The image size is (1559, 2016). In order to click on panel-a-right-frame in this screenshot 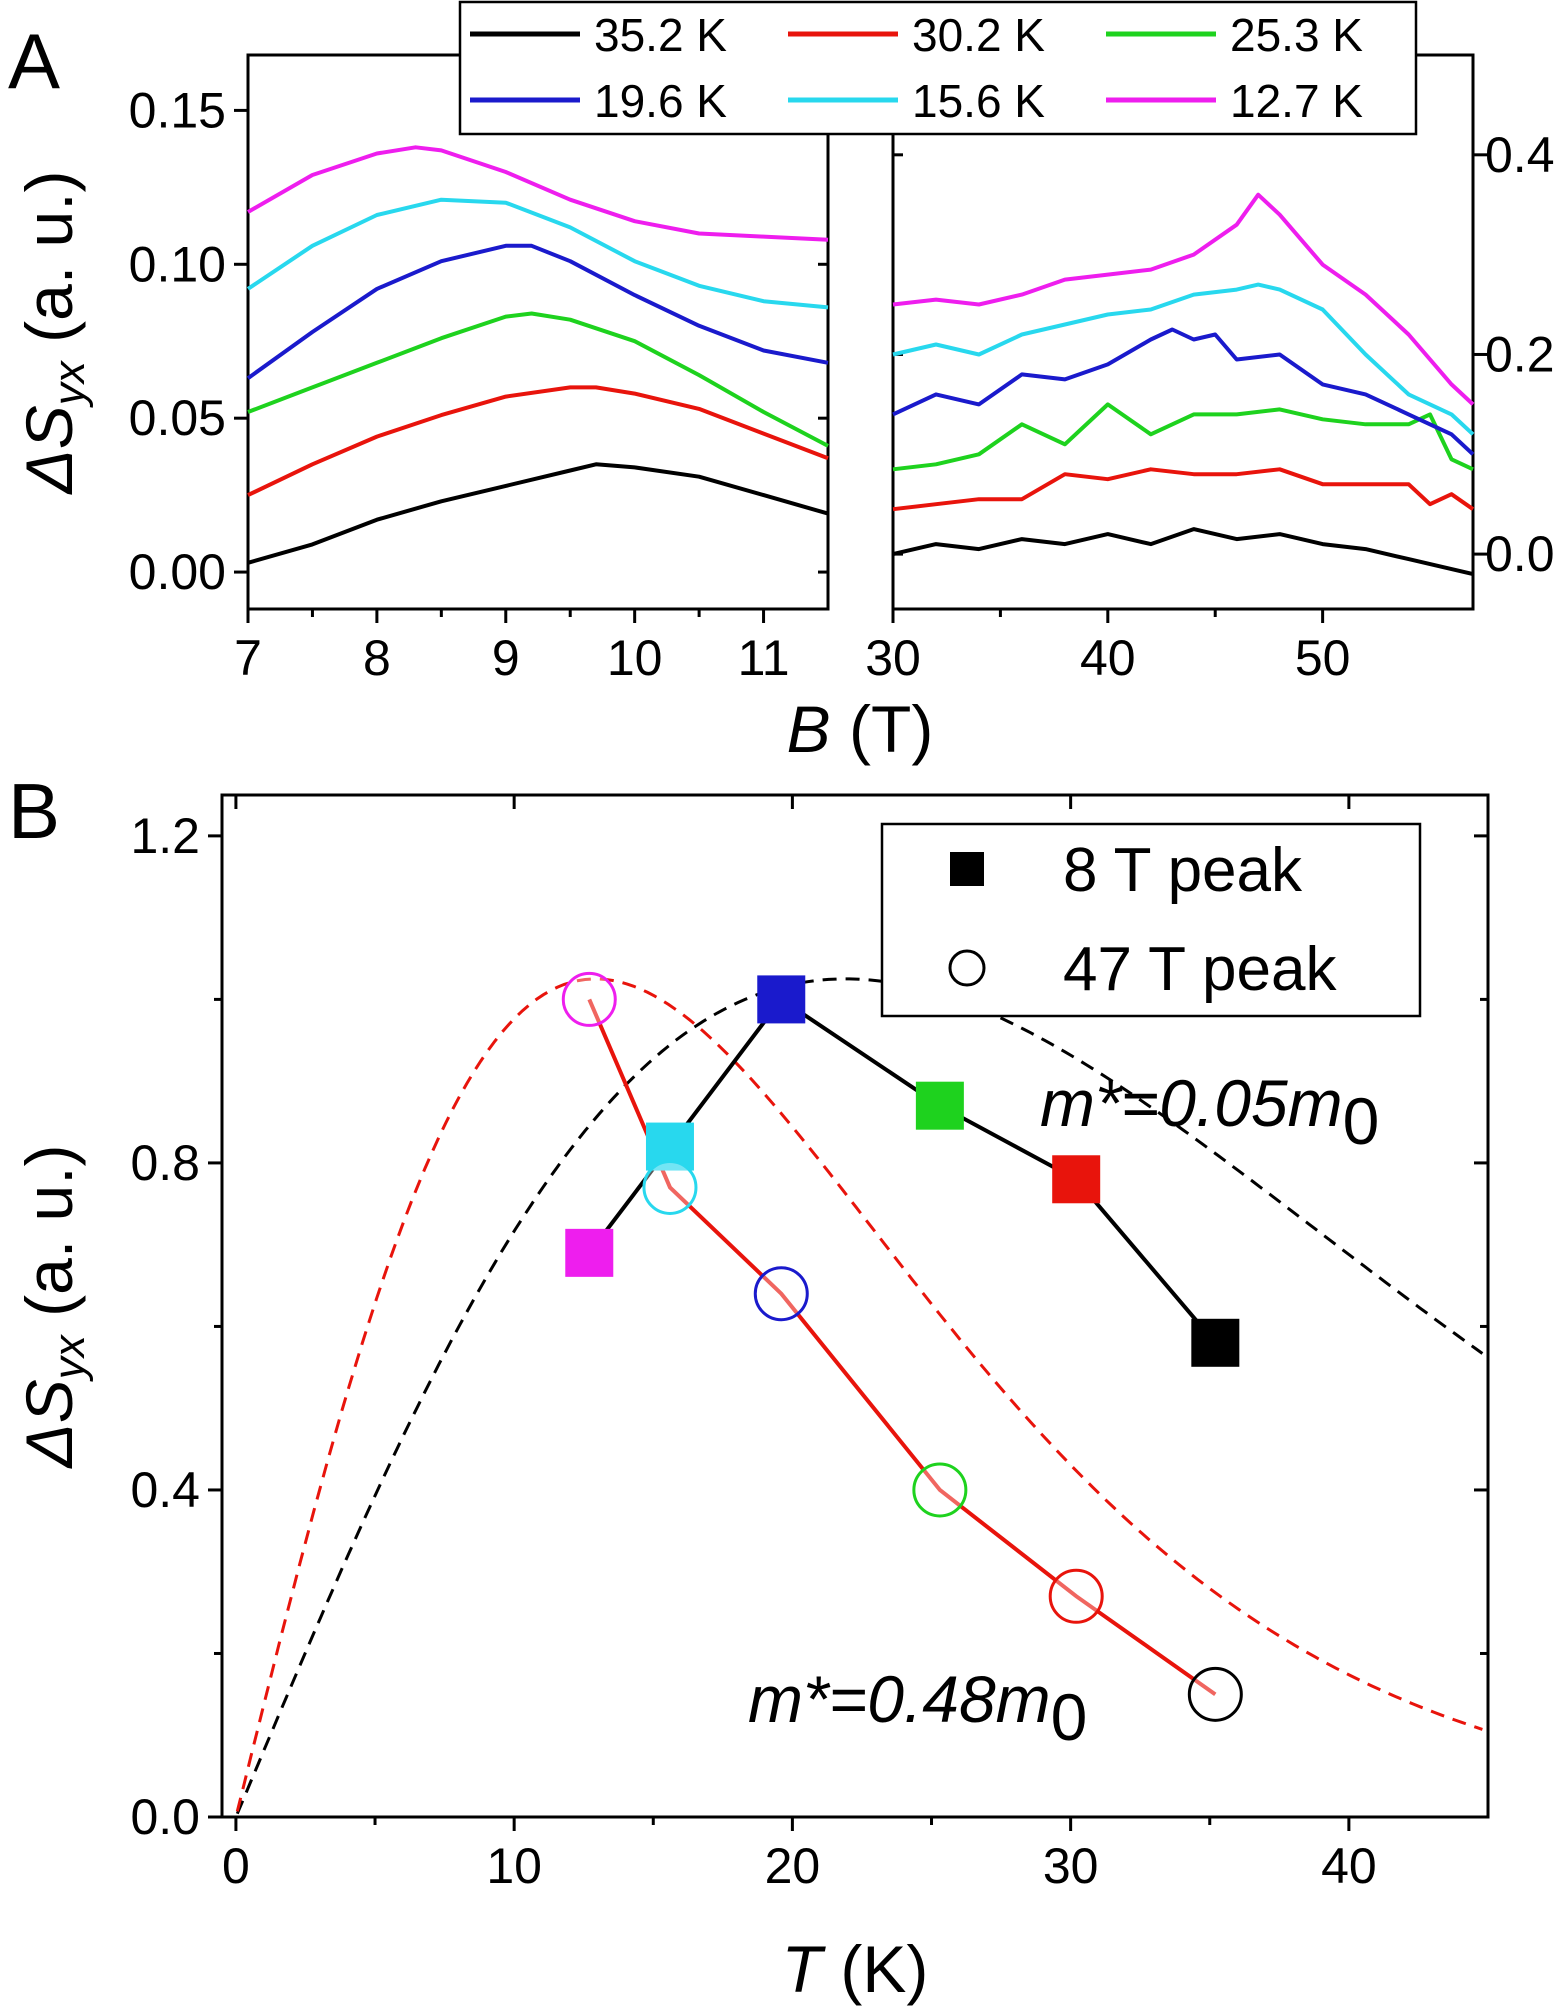, I will do `click(1183, 332)`.